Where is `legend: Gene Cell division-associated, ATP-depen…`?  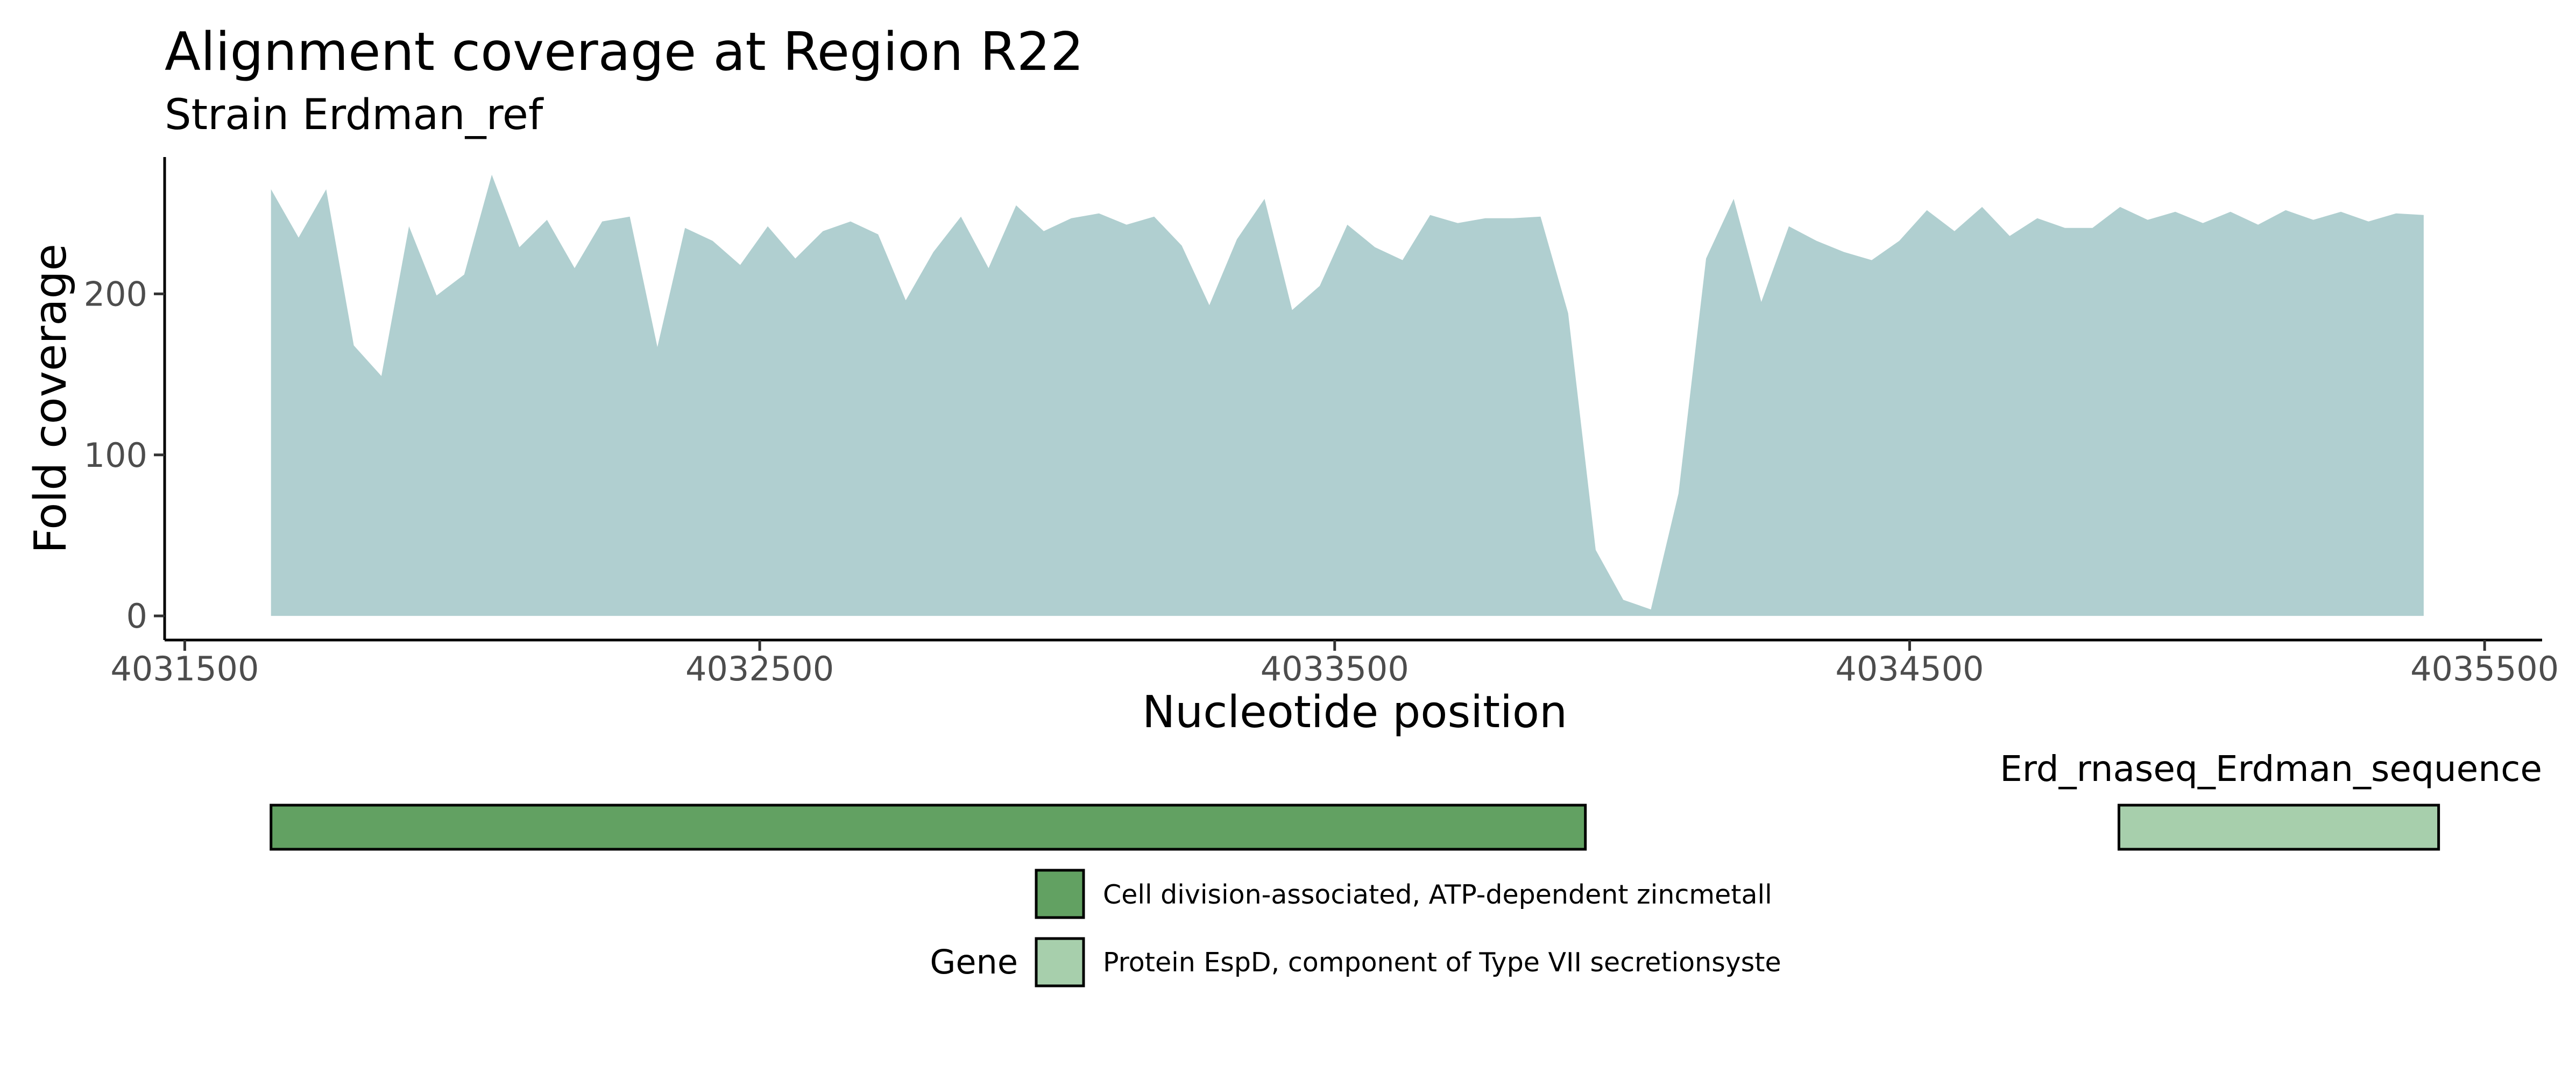 legend: Gene Cell division-associated, ATP-depen… is located at coordinates (1355, 928).